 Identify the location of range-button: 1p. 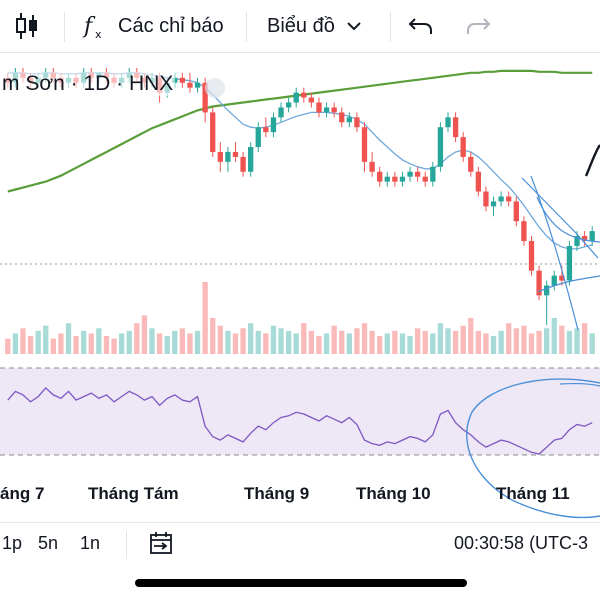
(12, 543).